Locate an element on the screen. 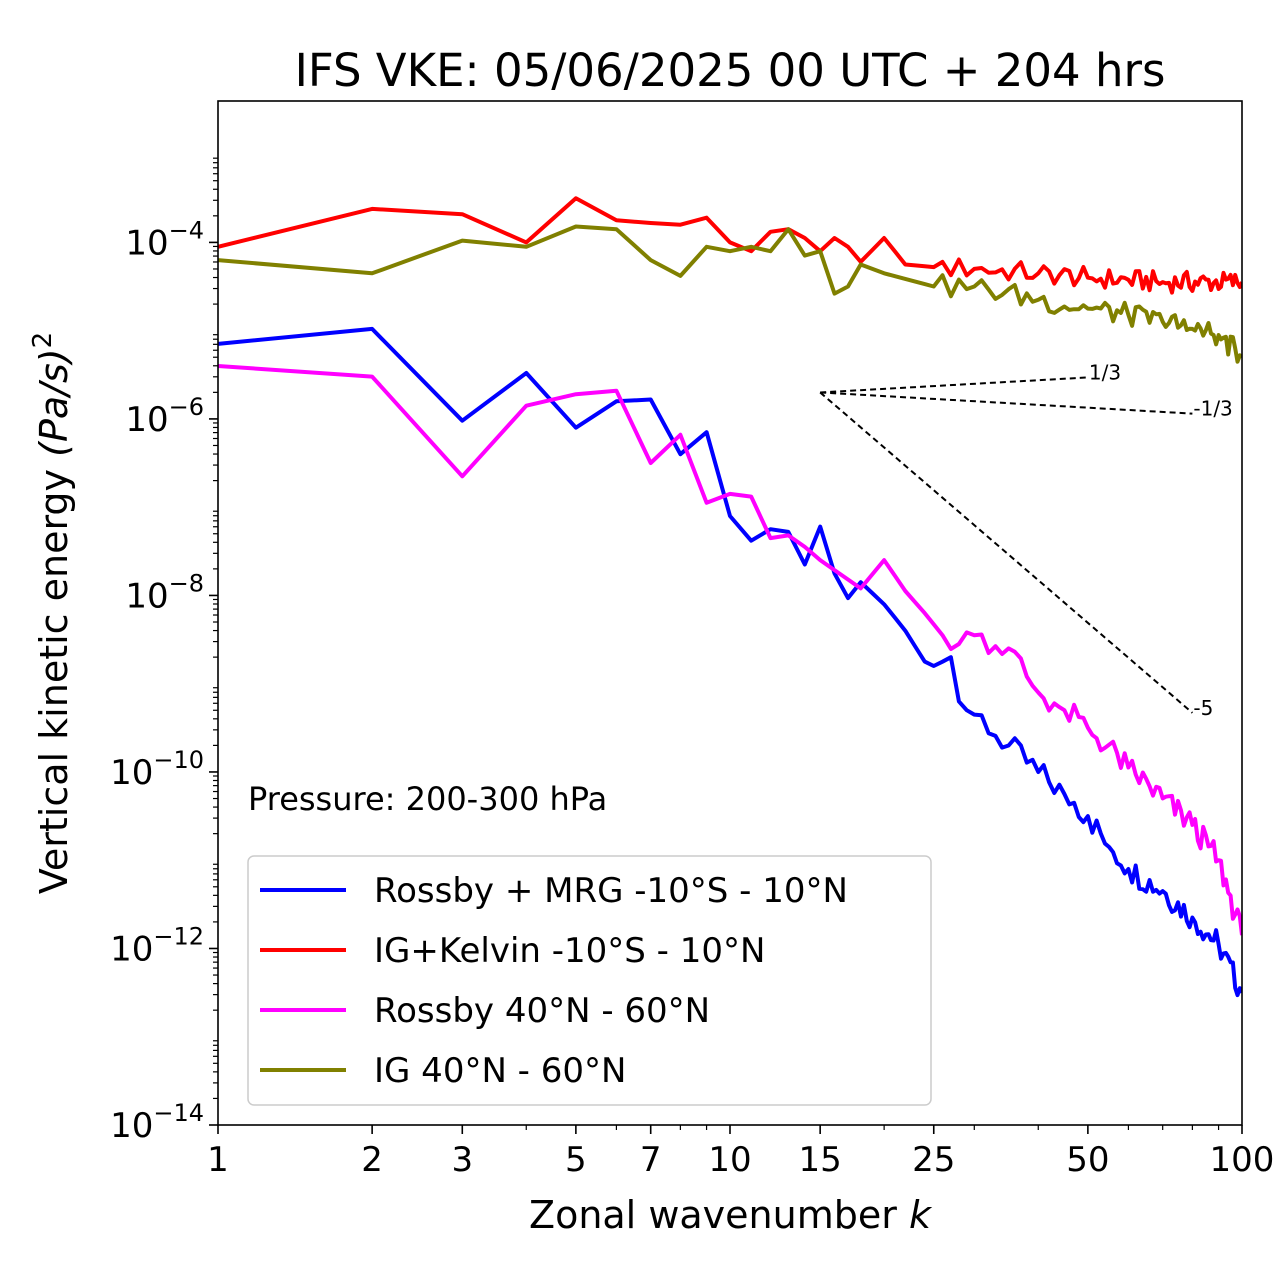 This screenshot has width=1280, height=1288. reference-label-2: -1/3 is located at coordinates (1212, 409).